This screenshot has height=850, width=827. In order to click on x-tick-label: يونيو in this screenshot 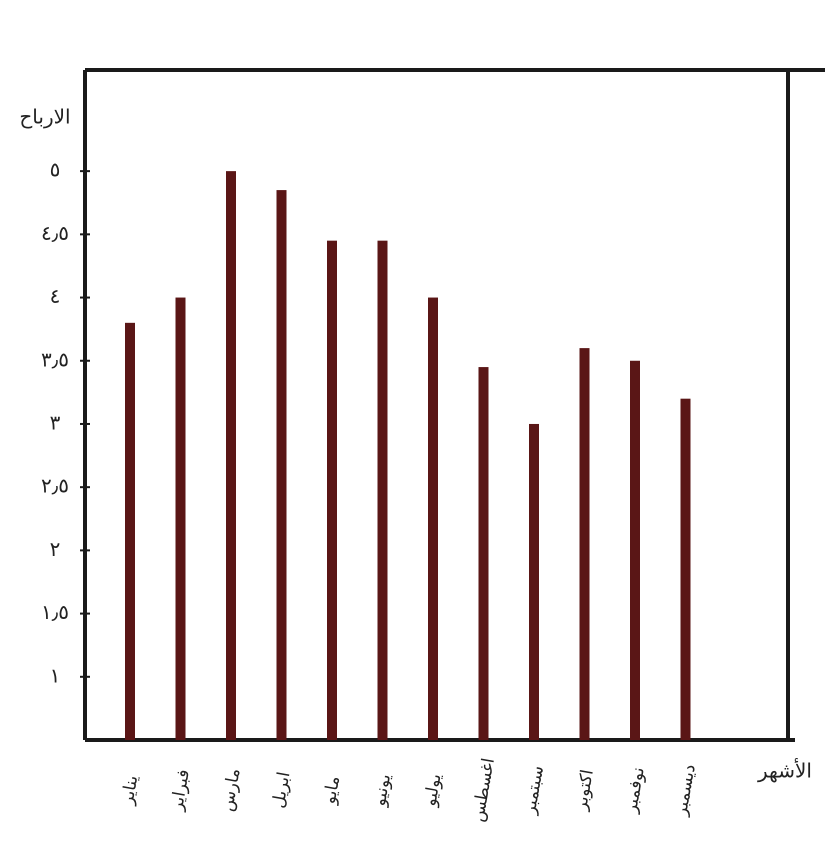, I will do `click(383, 790)`.